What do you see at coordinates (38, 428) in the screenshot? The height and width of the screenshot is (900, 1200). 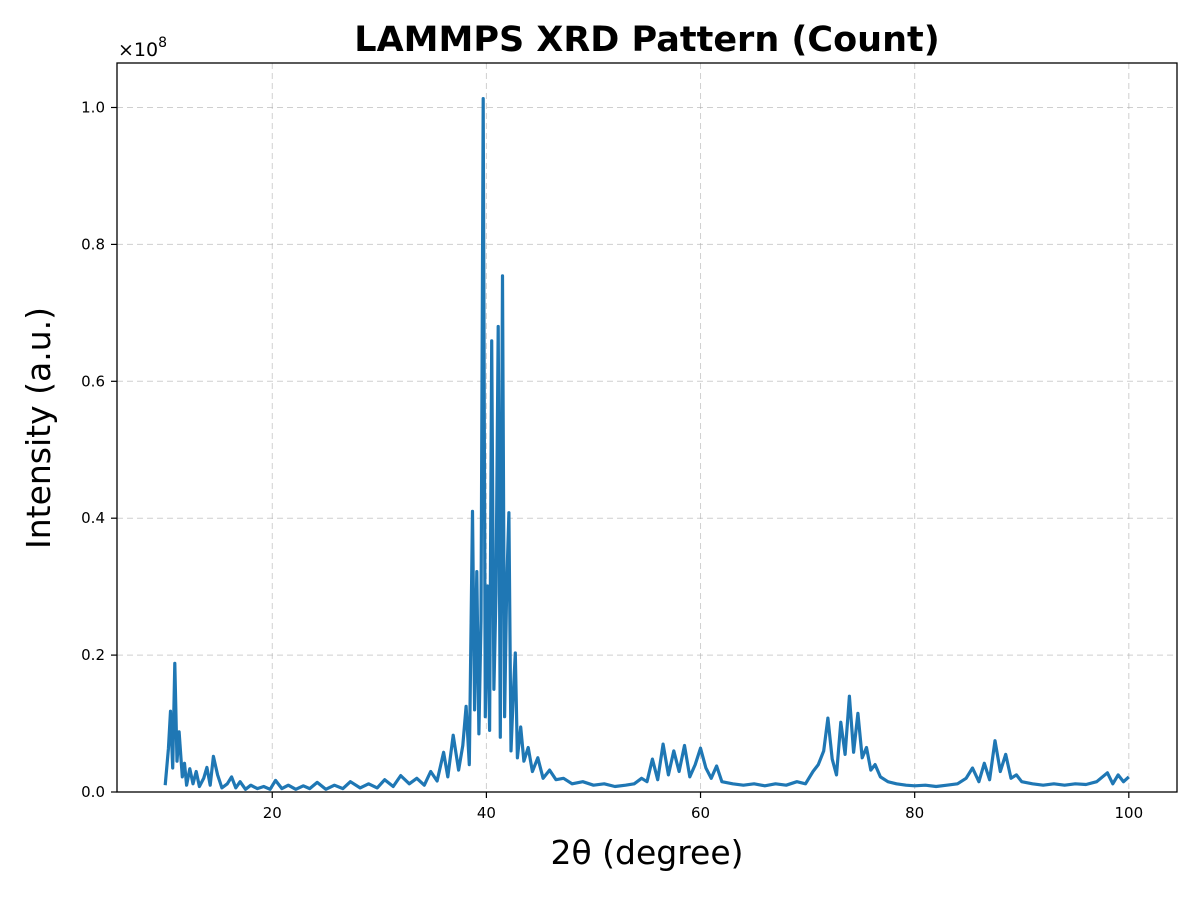 I see `y-axis-label: Intensity (a.u.)` at bounding box center [38, 428].